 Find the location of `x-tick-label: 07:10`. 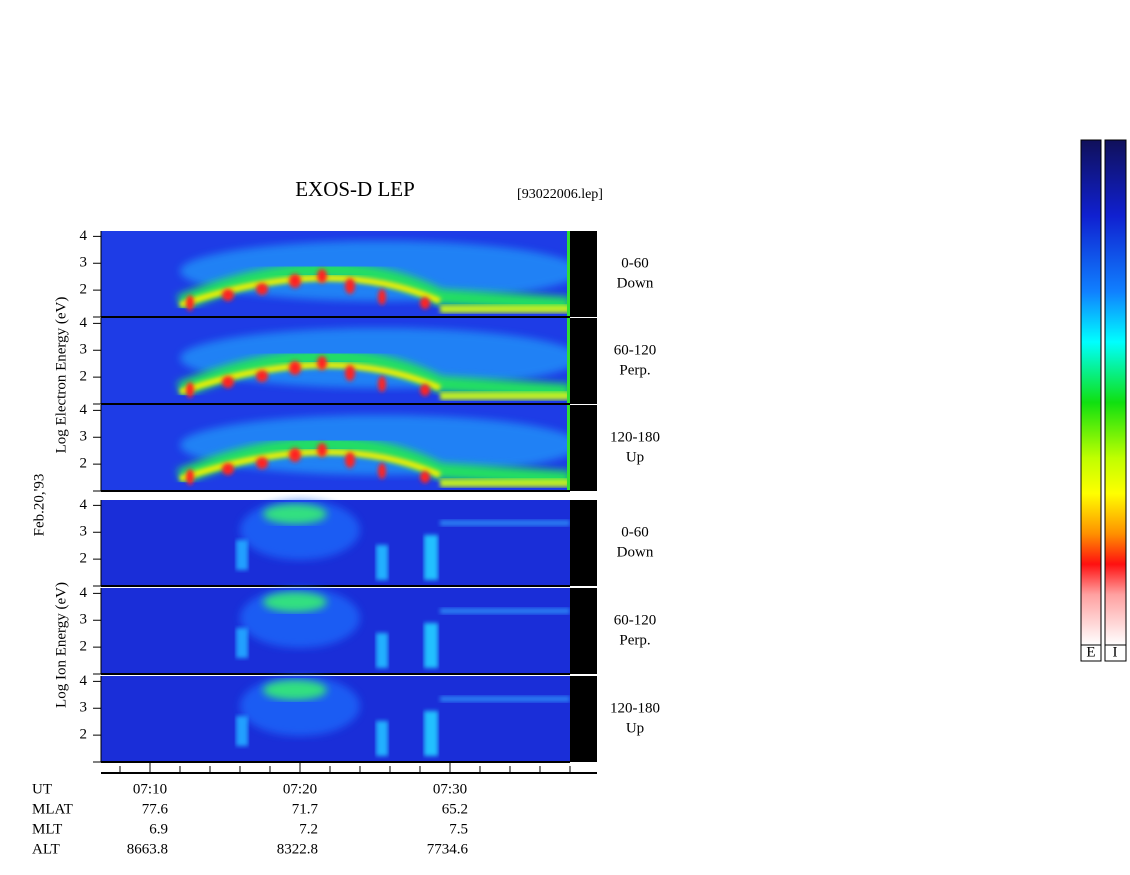

x-tick-label: 07:10 is located at coordinates (150, 789).